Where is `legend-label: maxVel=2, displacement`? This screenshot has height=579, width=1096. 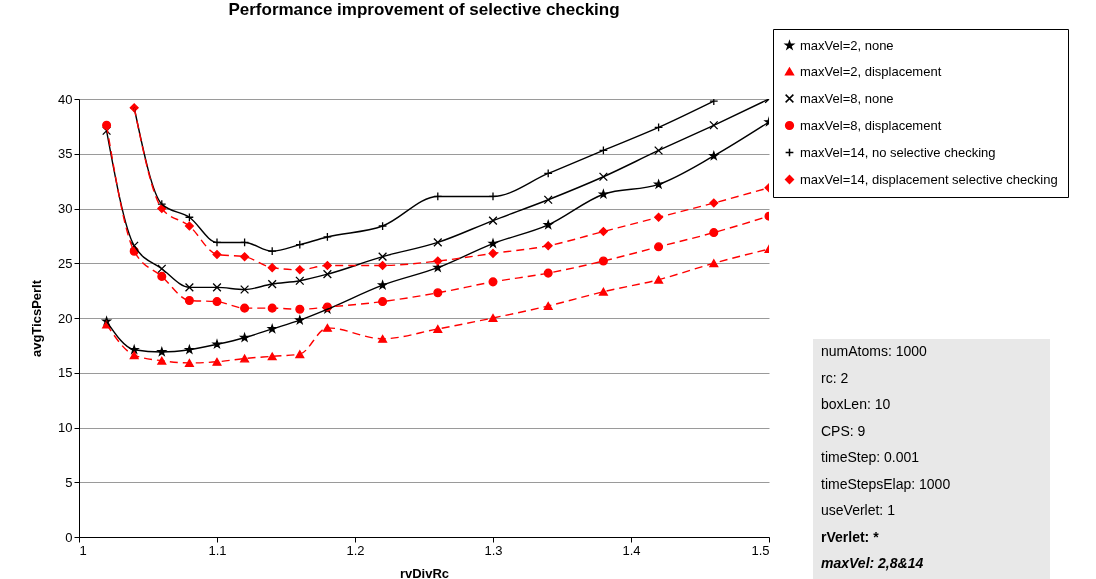
legend-label: maxVel=2, displacement is located at coordinates (871, 71).